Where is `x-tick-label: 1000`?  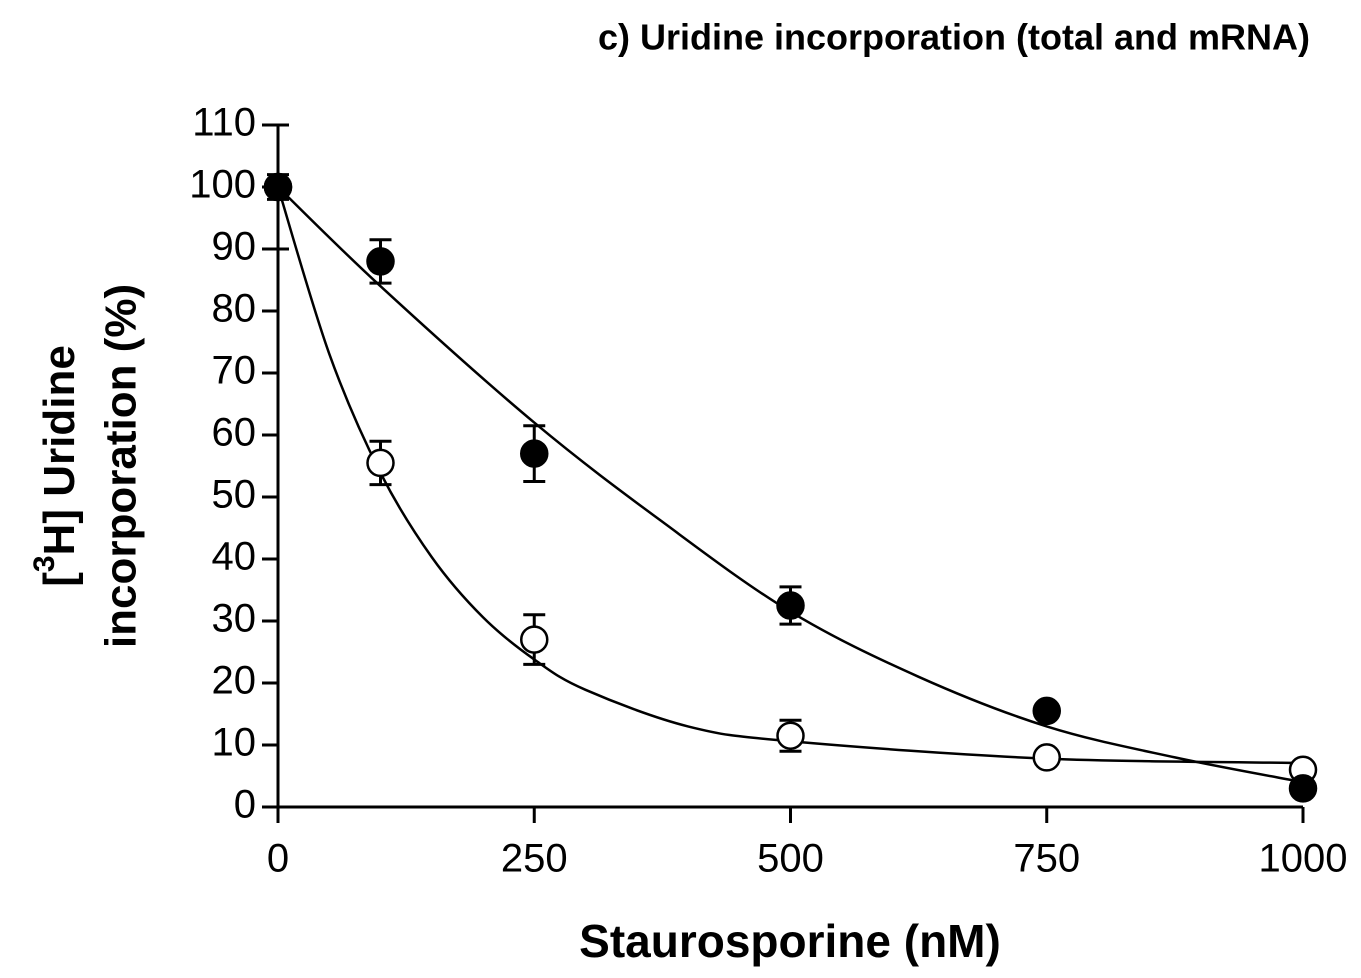 x-tick-label: 1000 is located at coordinates (1303, 859).